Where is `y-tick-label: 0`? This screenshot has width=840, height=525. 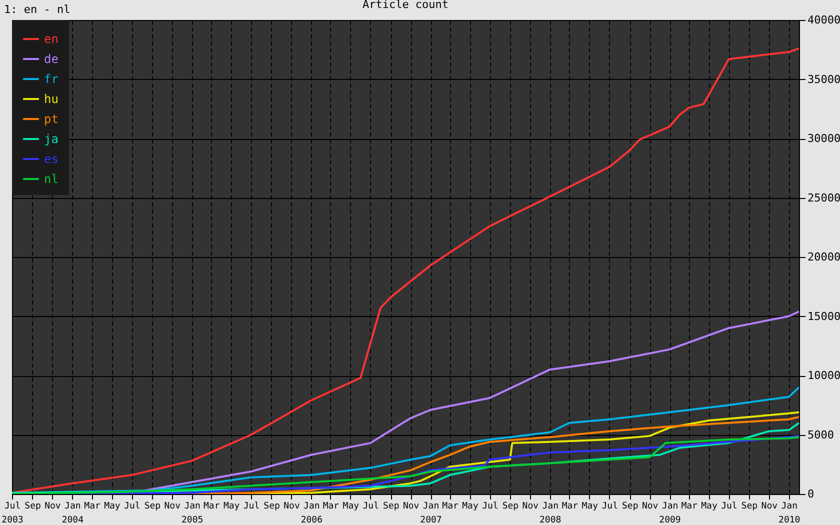
y-tick-label: 0 is located at coordinates (811, 494).